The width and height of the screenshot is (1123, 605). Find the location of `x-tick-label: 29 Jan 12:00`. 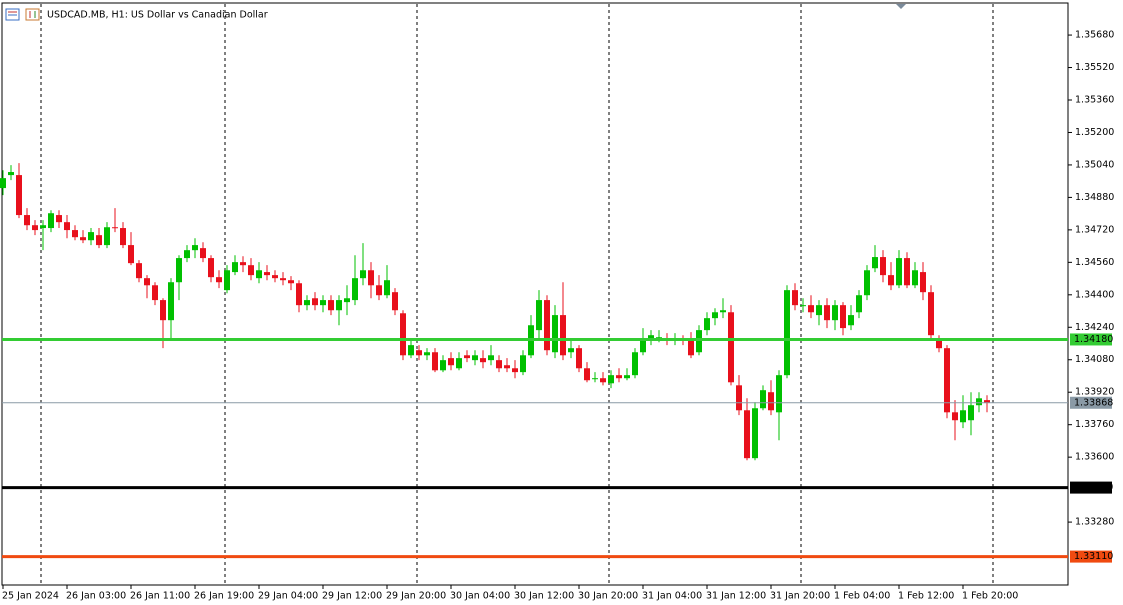

x-tick-label: 29 Jan 12:00 is located at coordinates (352, 596).